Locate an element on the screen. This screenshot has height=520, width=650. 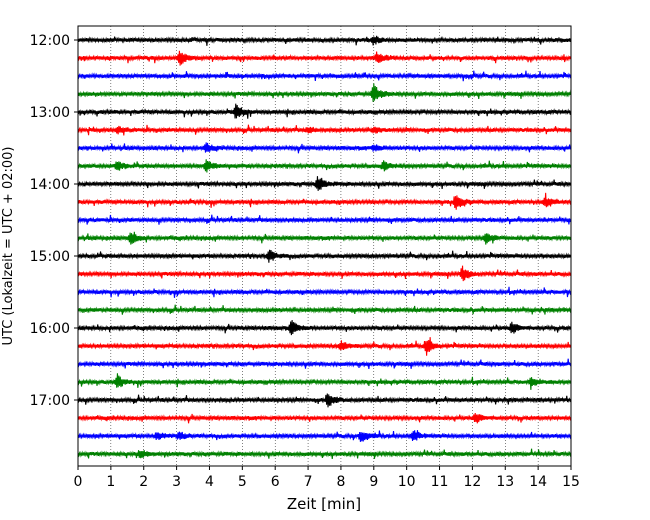
y-axis: 12:00 13:00 14:00 15:00 16:00 17:00 is located at coordinates (54, 221).